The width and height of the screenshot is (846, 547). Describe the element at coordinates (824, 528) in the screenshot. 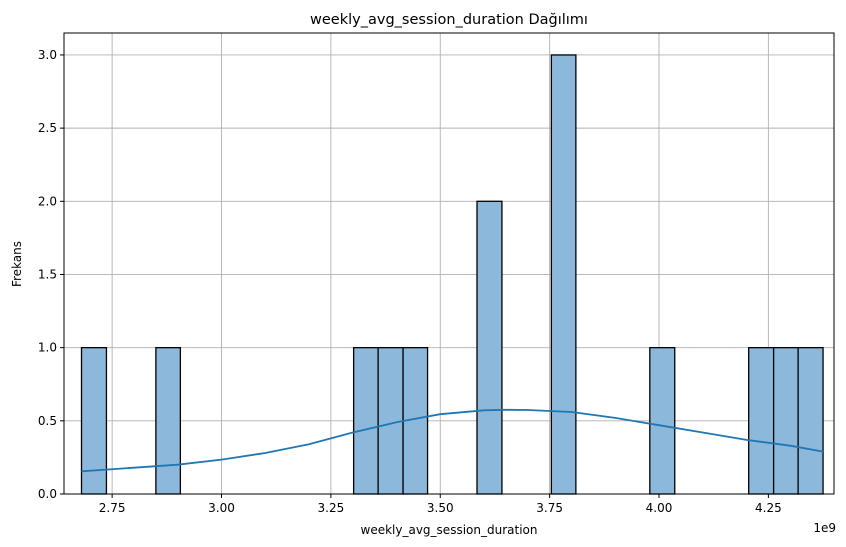

I see `x-axis-offset-label: 1e9` at that location.